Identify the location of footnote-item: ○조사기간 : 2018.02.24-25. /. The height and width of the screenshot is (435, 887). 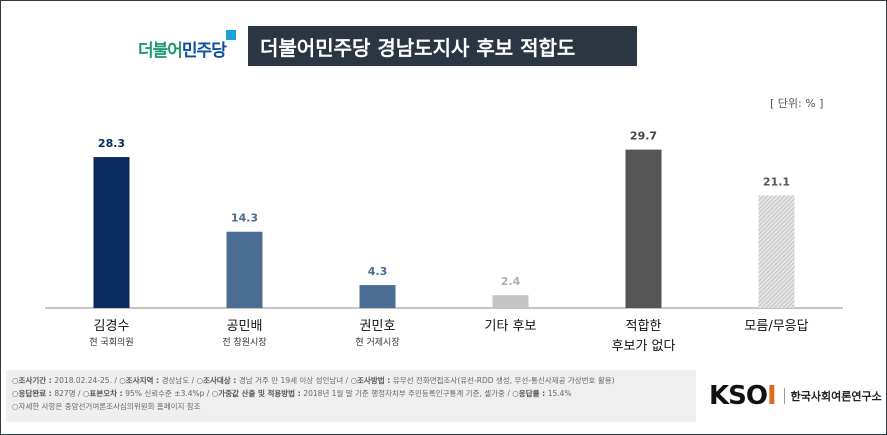
(66, 380).